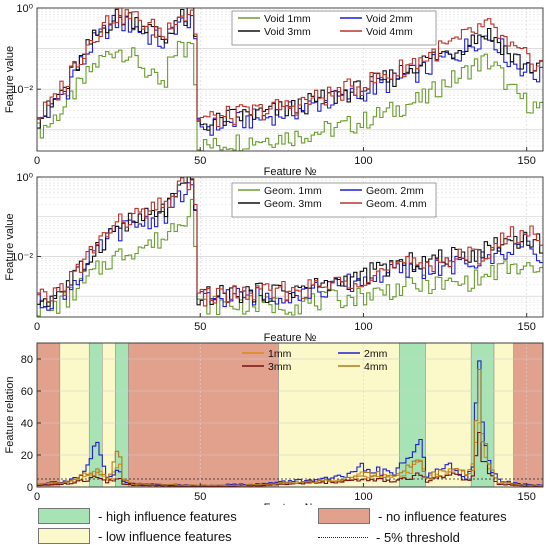 The image size is (550, 545). What do you see at coordinates (376, 367) in the screenshot?
I see `legend-label: 4mm` at bounding box center [376, 367].